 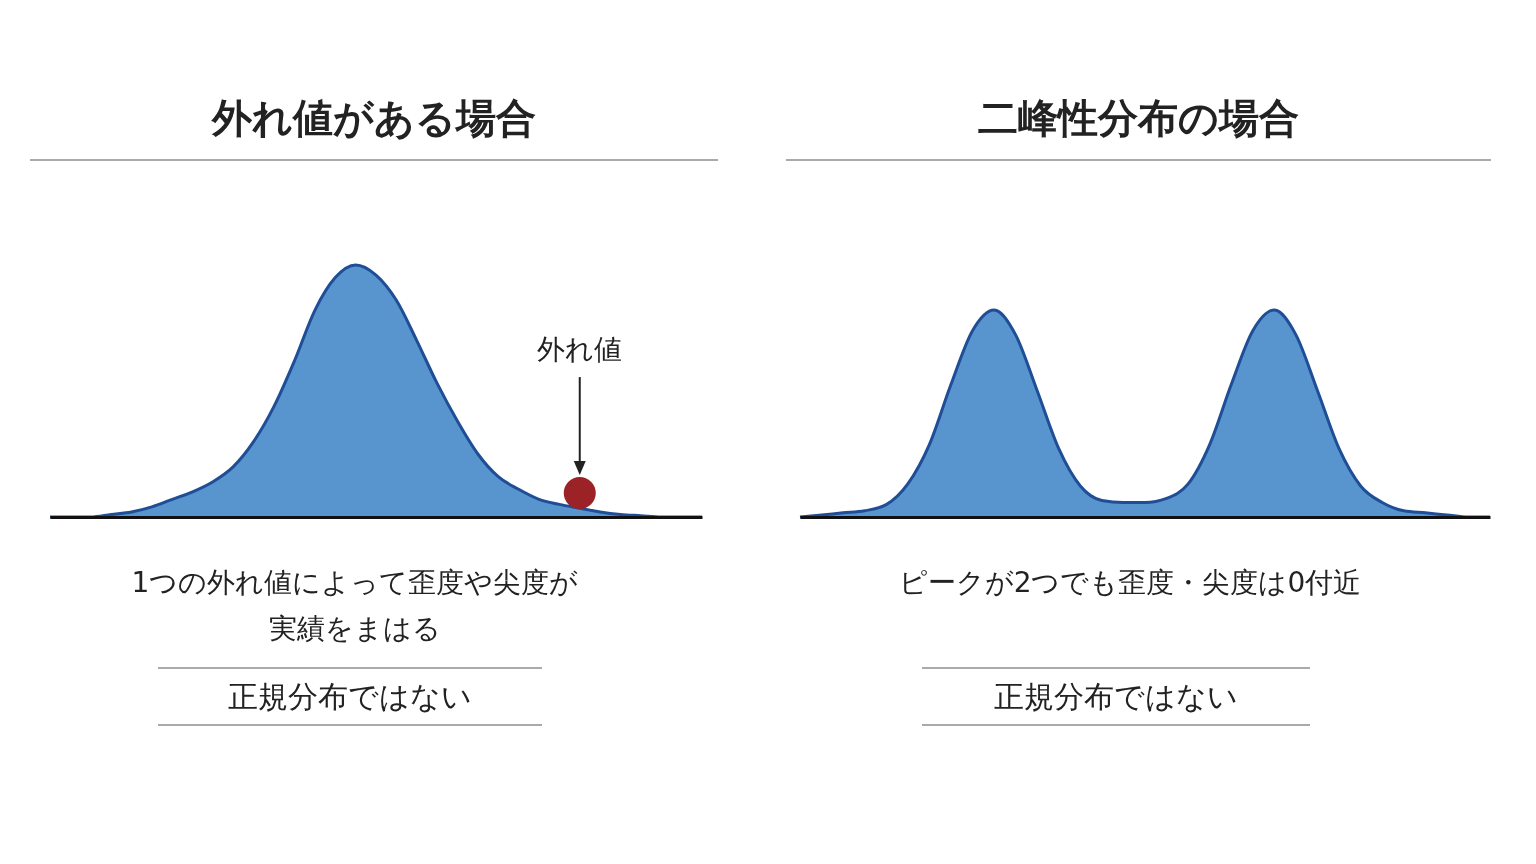 I want to click on chart-title: 外れ値がある場合, so click(x=373, y=118).